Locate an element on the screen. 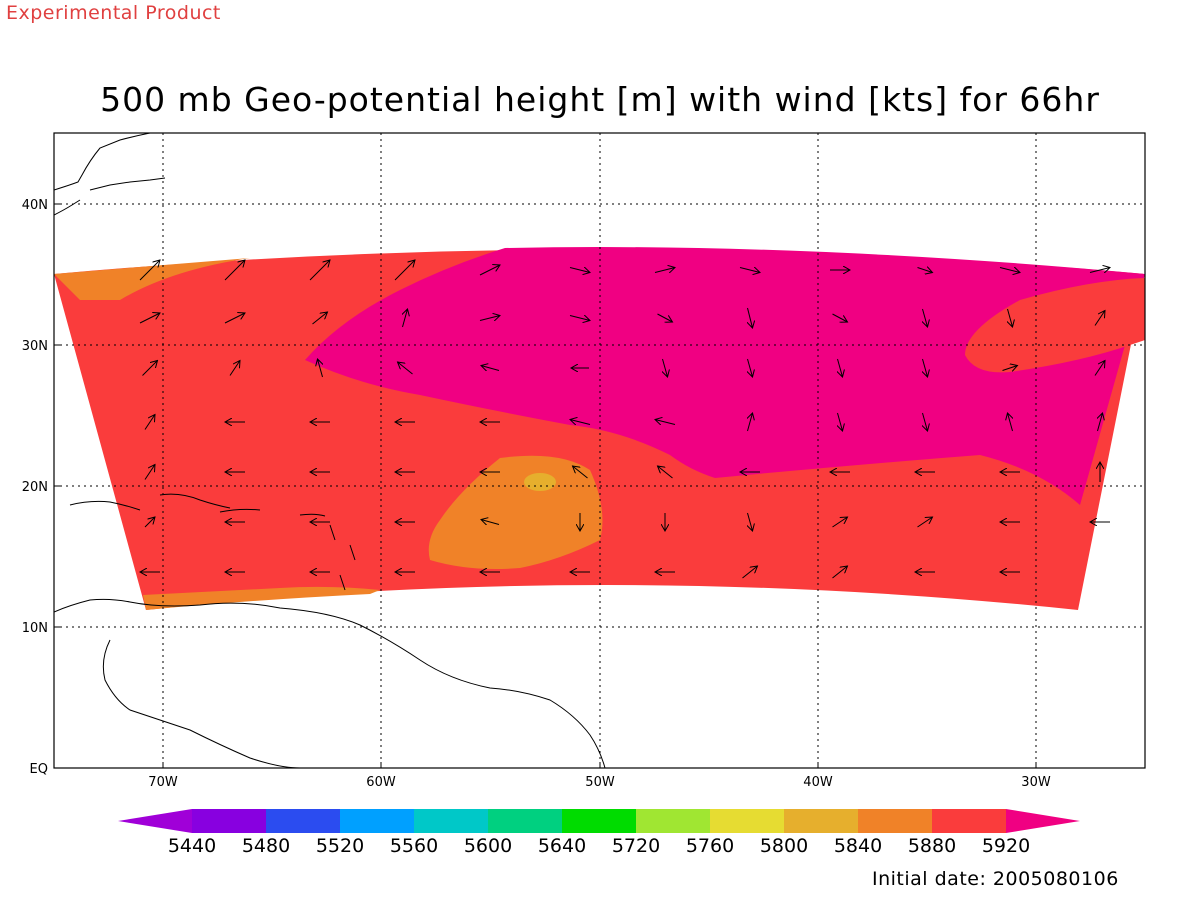 The width and height of the screenshot is (1200, 900). height-band-5880-central is located at coordinates (515, 512).